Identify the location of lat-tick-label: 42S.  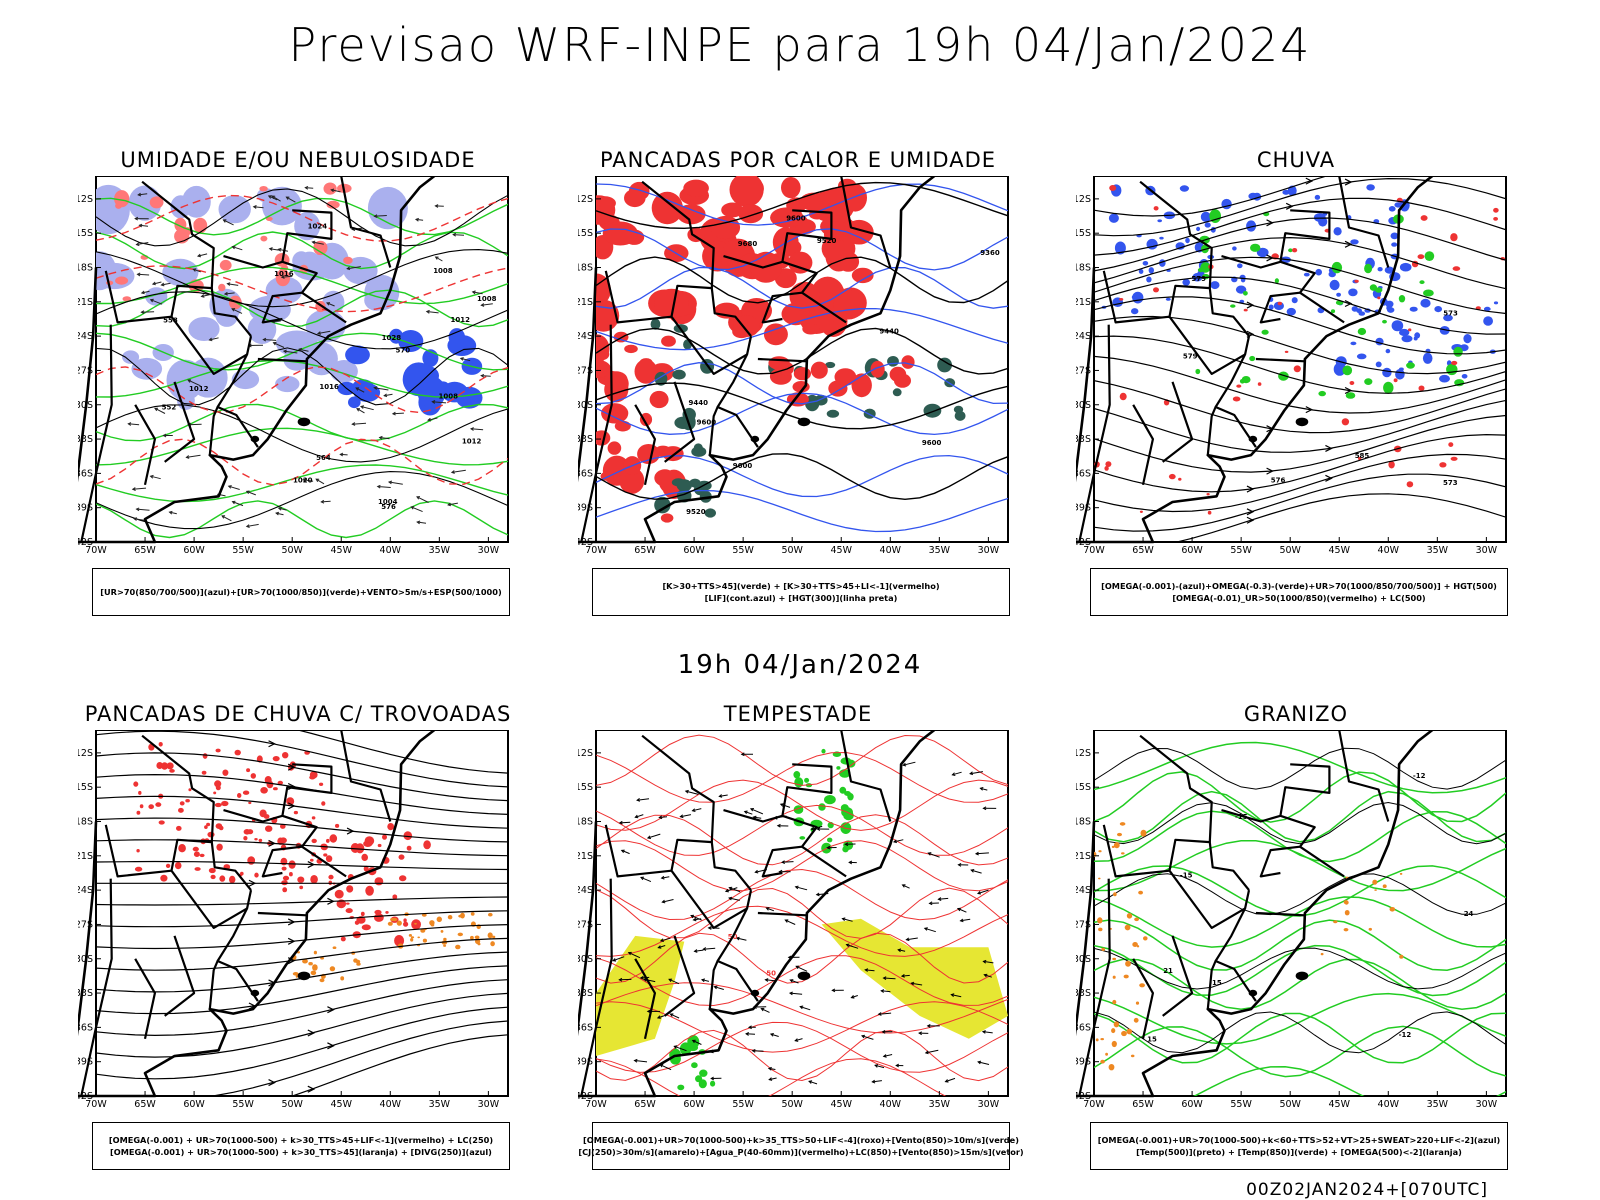
(585, 1096).